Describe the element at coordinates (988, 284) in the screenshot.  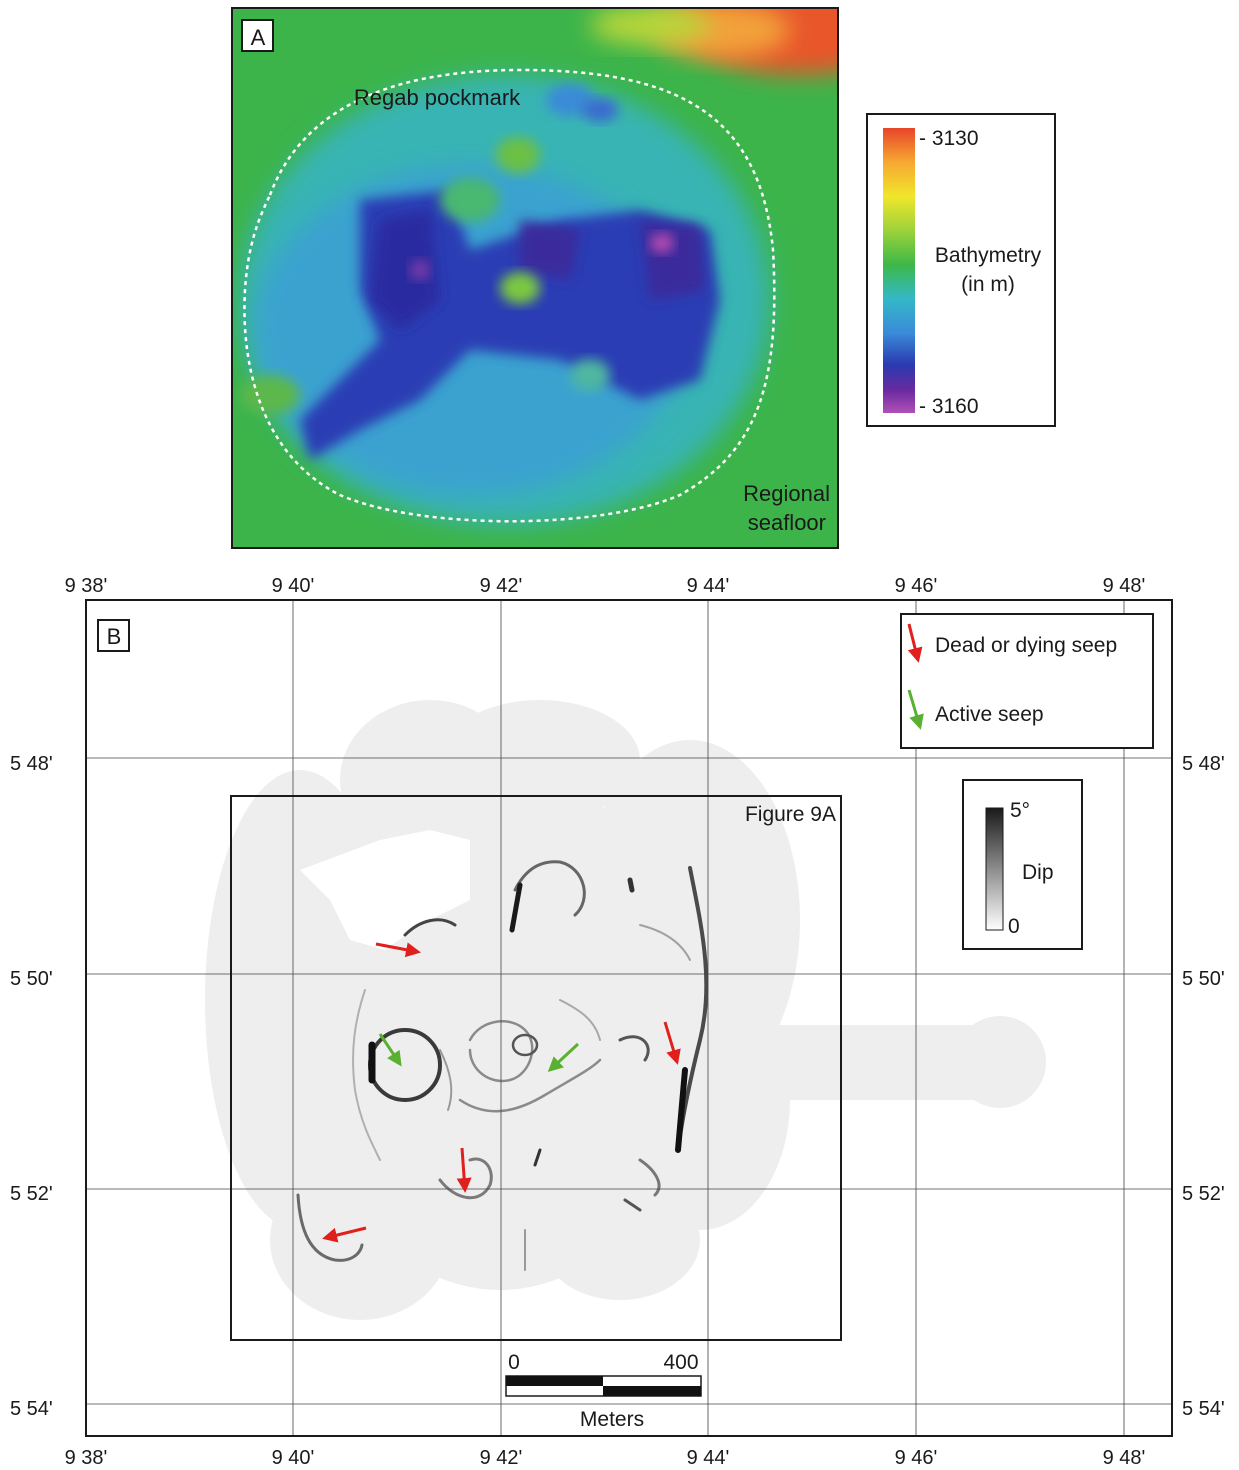
I see `colorbar-title-line2: (in m)` at that location.